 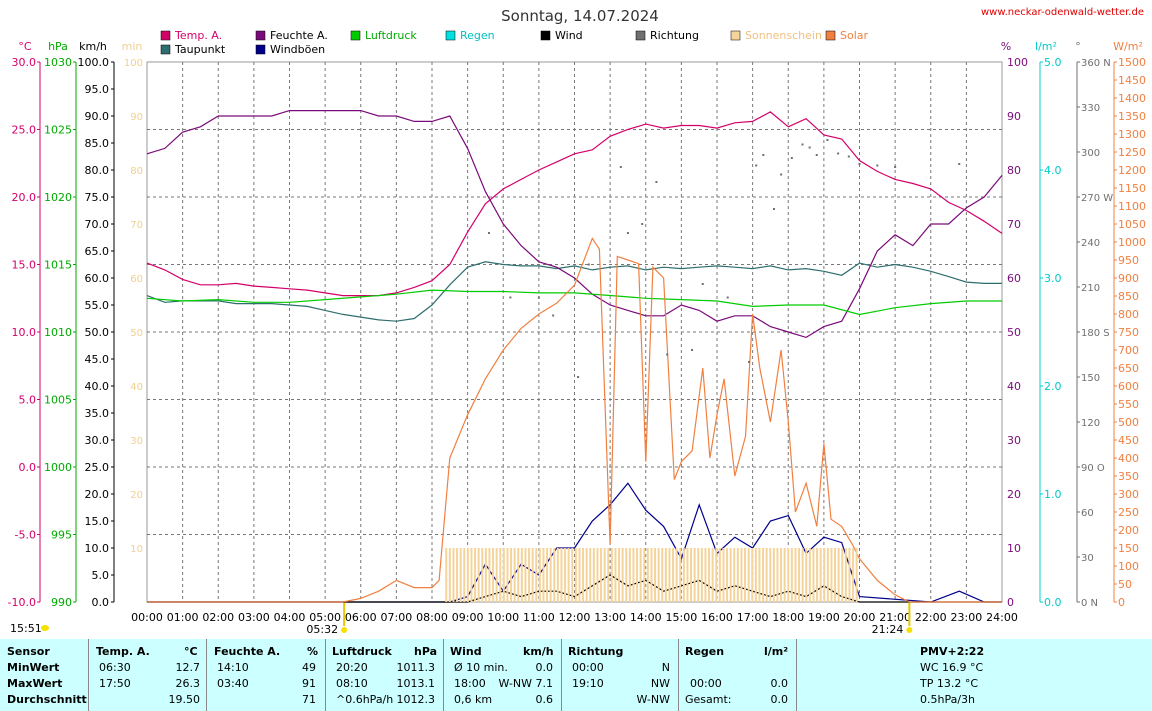 What do you see at coordinates (136, 171) in the screenshot?
I see `axis-tick-label: 80` at bounding box center [136, 171].